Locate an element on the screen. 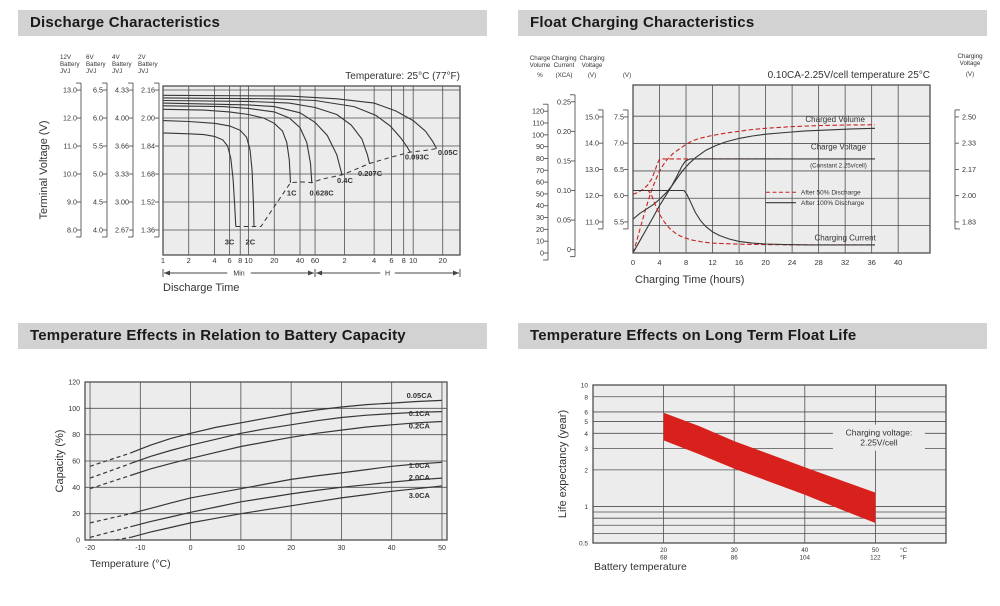  y-tick-label: 120 is located at coordinates (74, 383).